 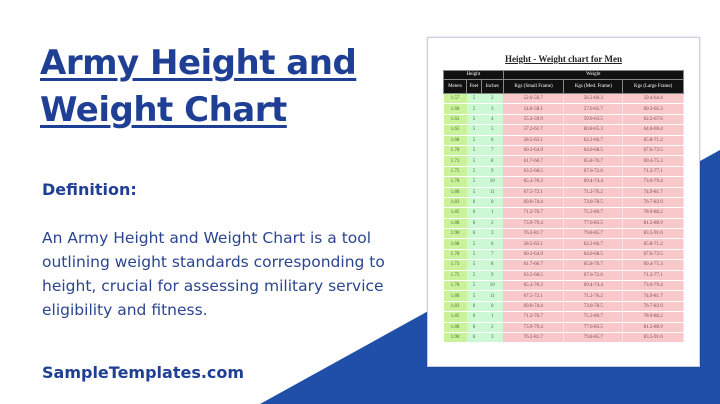 I want to click on table-cell: 67.5-72.1, so click(x=534, y=296).